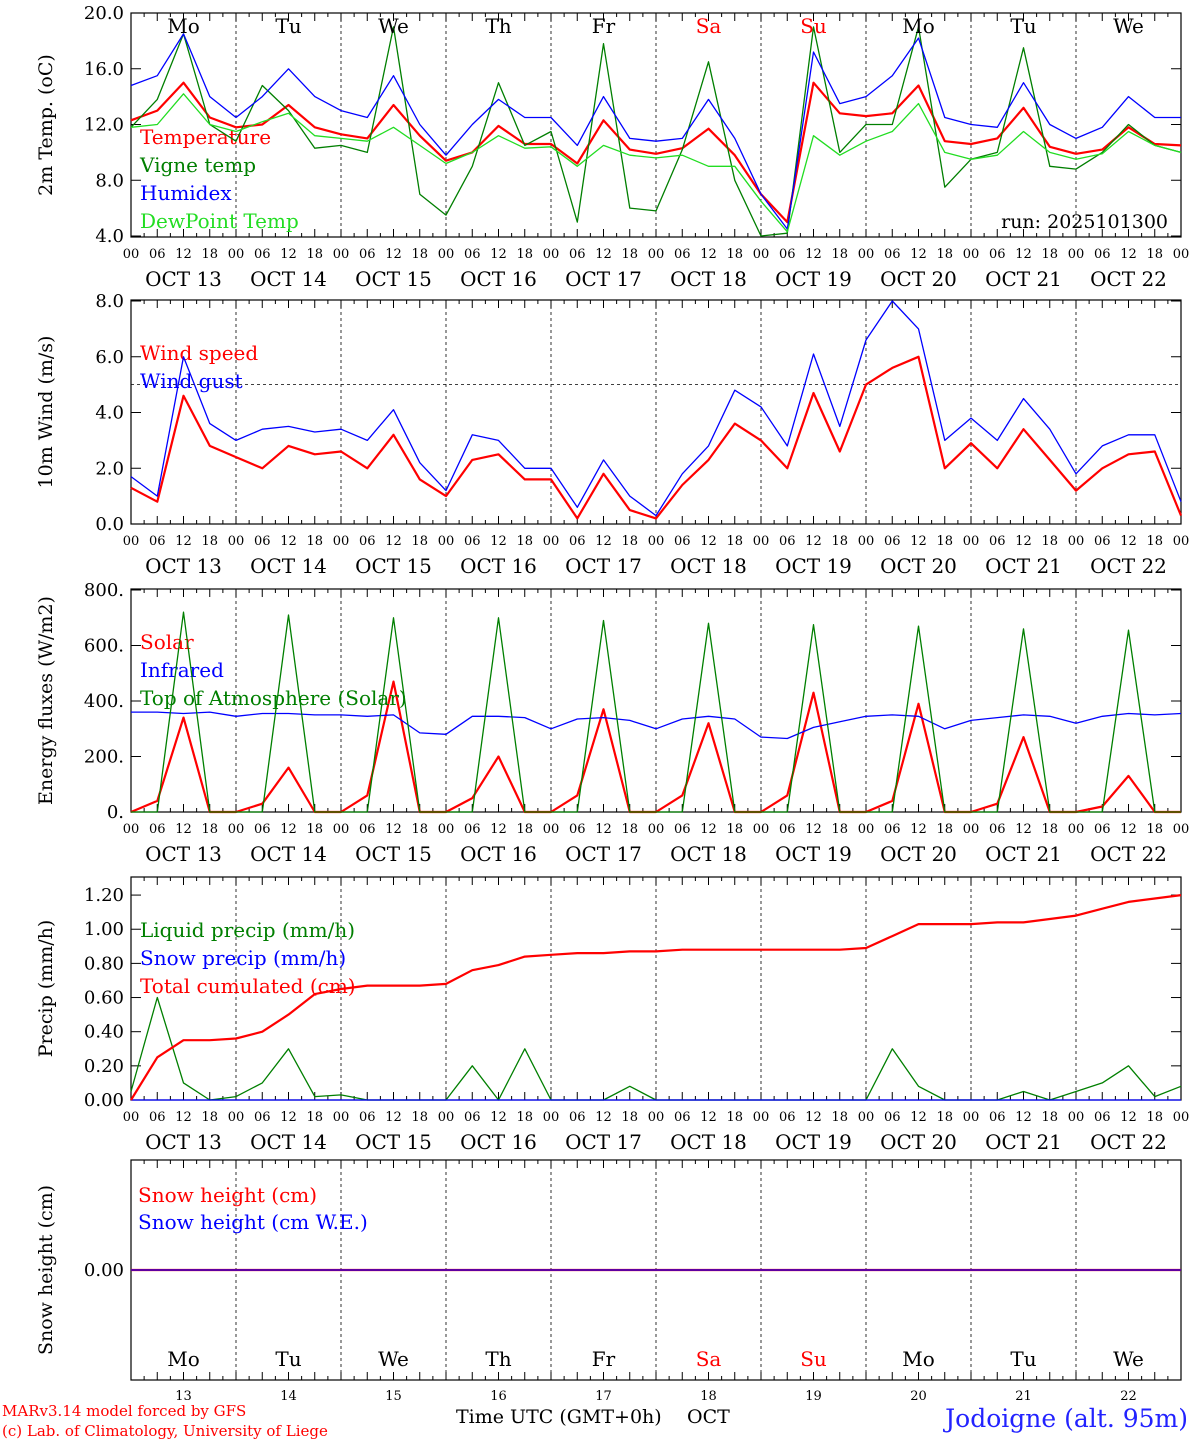  I want to click on y-tick-label: 2.0, so click(109, 468).